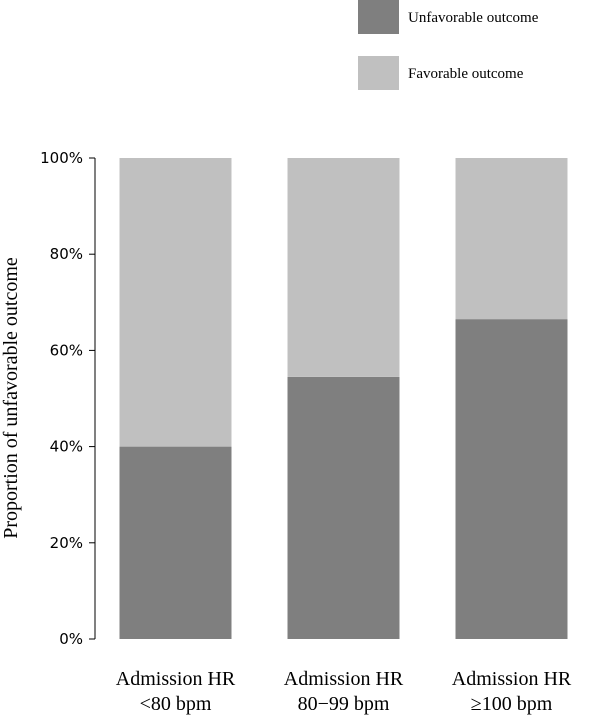 This screenshot has height=719, width=596. What do you see at coordinates (66, 447) in the screenshot?
I see `y-tick-label: 40%` at bounding box center [66, 447].